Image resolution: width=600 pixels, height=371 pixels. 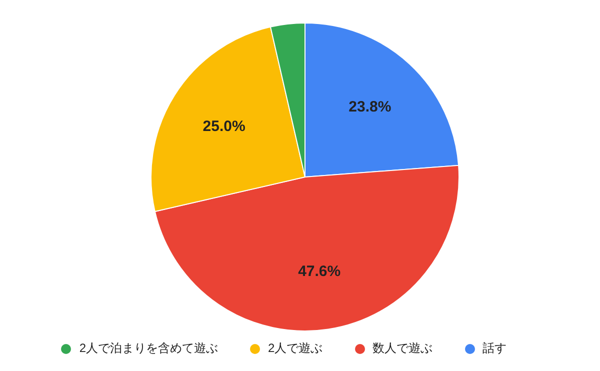 What do you see at coordinates (402, 348) in the screenshot?
I see `legend-label: 数人で遊ぶ` at bounding box center [402, 348].